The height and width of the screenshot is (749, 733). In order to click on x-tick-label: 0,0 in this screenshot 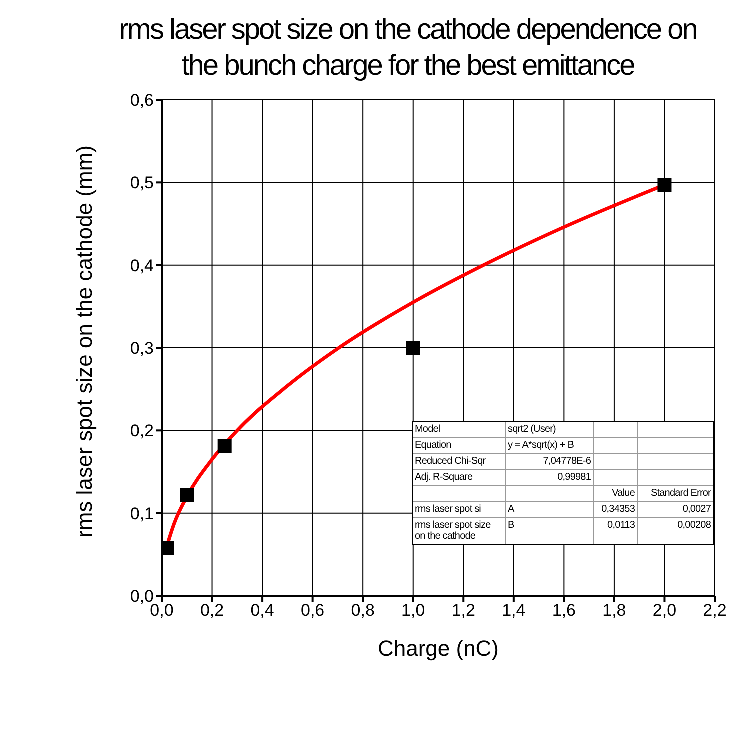, I will do `click(162, 610)`.